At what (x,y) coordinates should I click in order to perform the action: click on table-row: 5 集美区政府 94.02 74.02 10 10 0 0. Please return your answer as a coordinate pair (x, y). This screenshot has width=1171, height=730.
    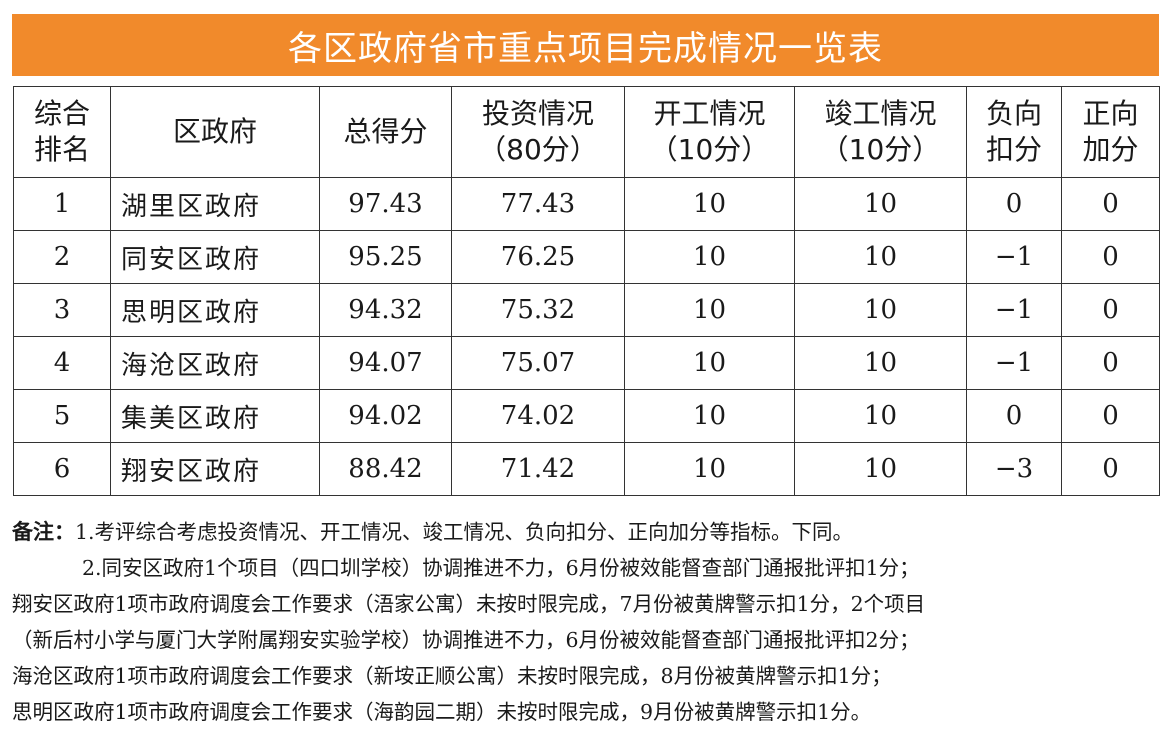
    Looking at the image, I should click on (586, 416).